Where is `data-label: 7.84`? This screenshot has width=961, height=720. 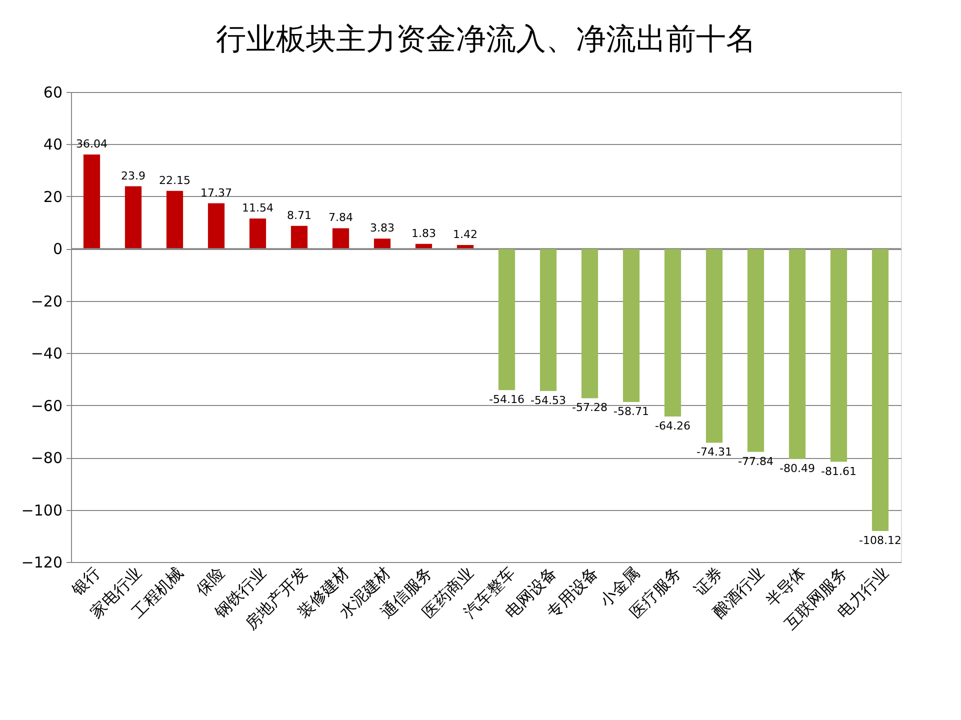 data-label: 7.84 is located at coordinates (340, 217).